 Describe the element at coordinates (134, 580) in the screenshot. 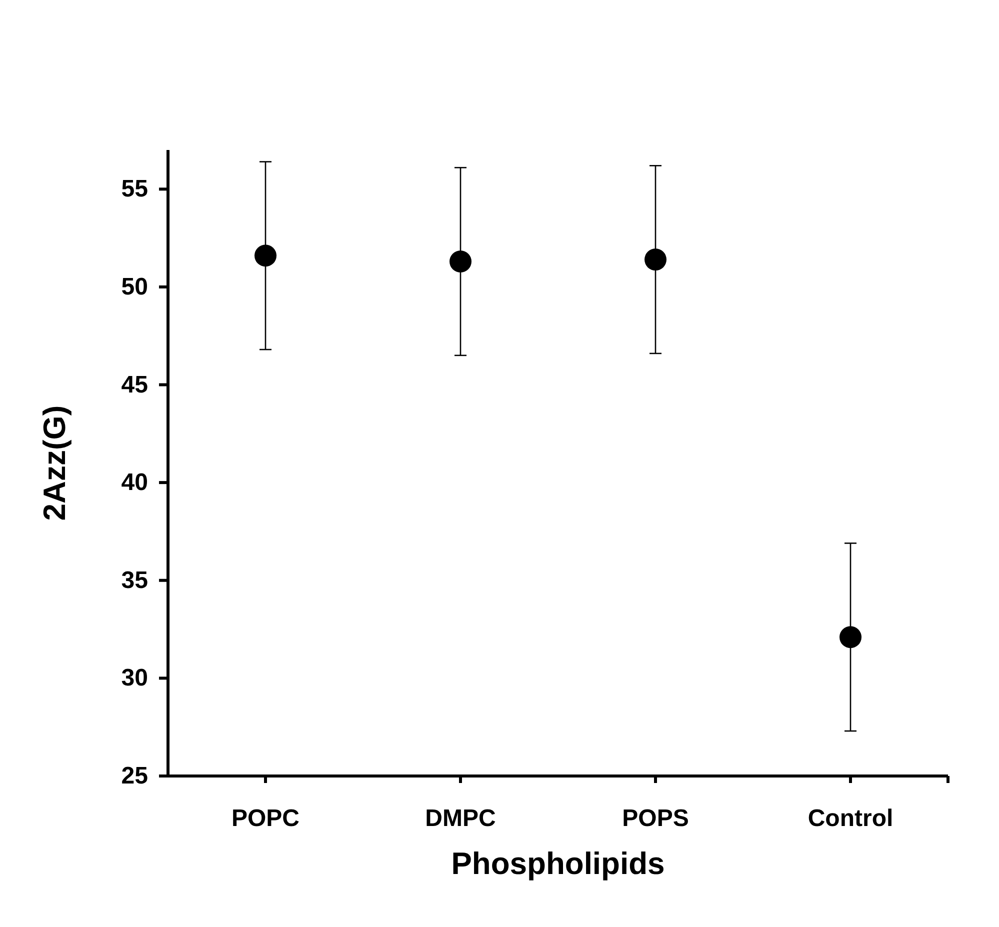

I see `y-tick-label: 35` at that location.